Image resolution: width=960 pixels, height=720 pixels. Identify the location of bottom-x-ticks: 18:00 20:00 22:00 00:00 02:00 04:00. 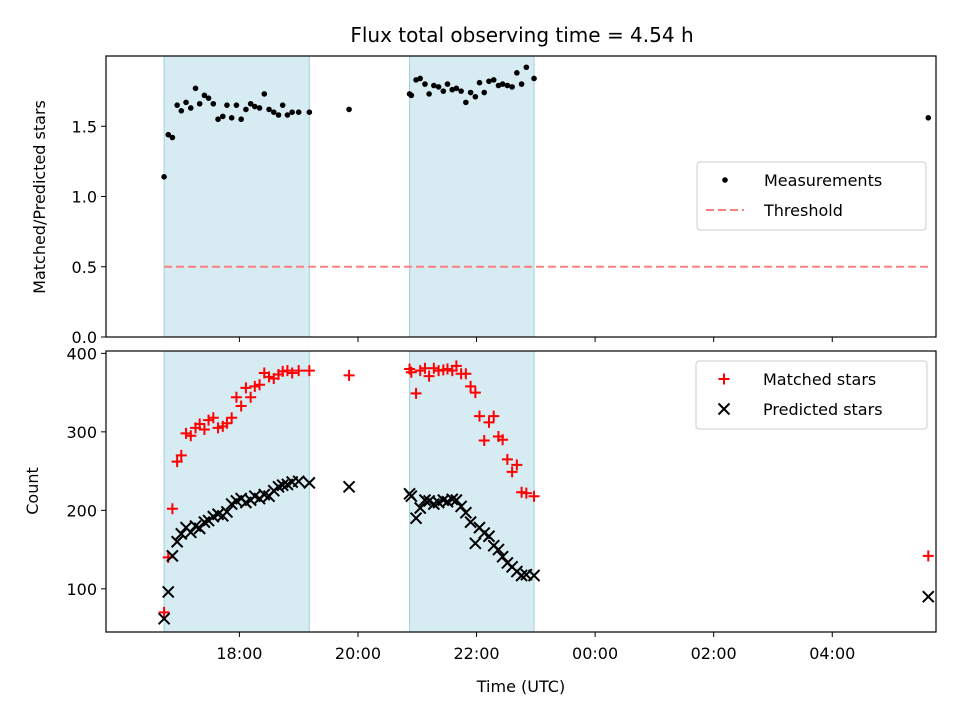
(535, 647).